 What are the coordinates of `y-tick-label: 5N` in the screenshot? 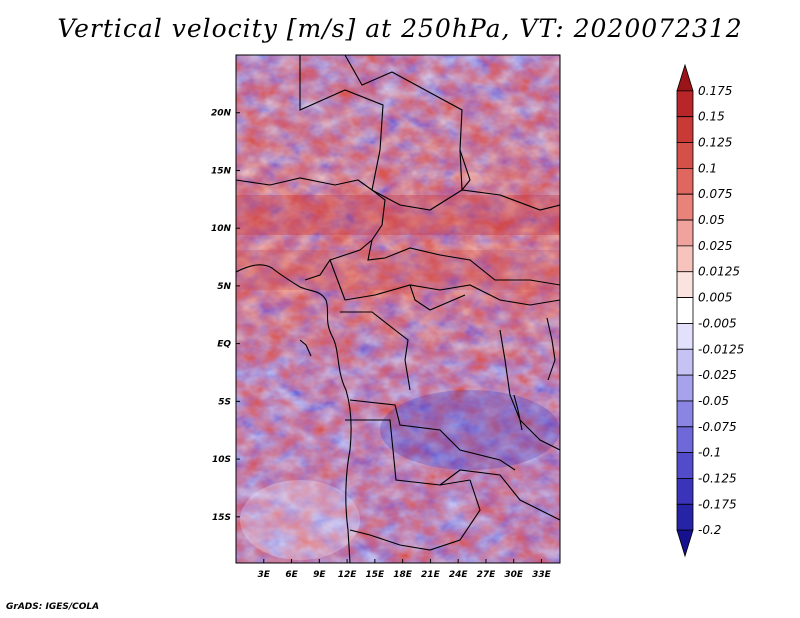 It's located at (224, 287).